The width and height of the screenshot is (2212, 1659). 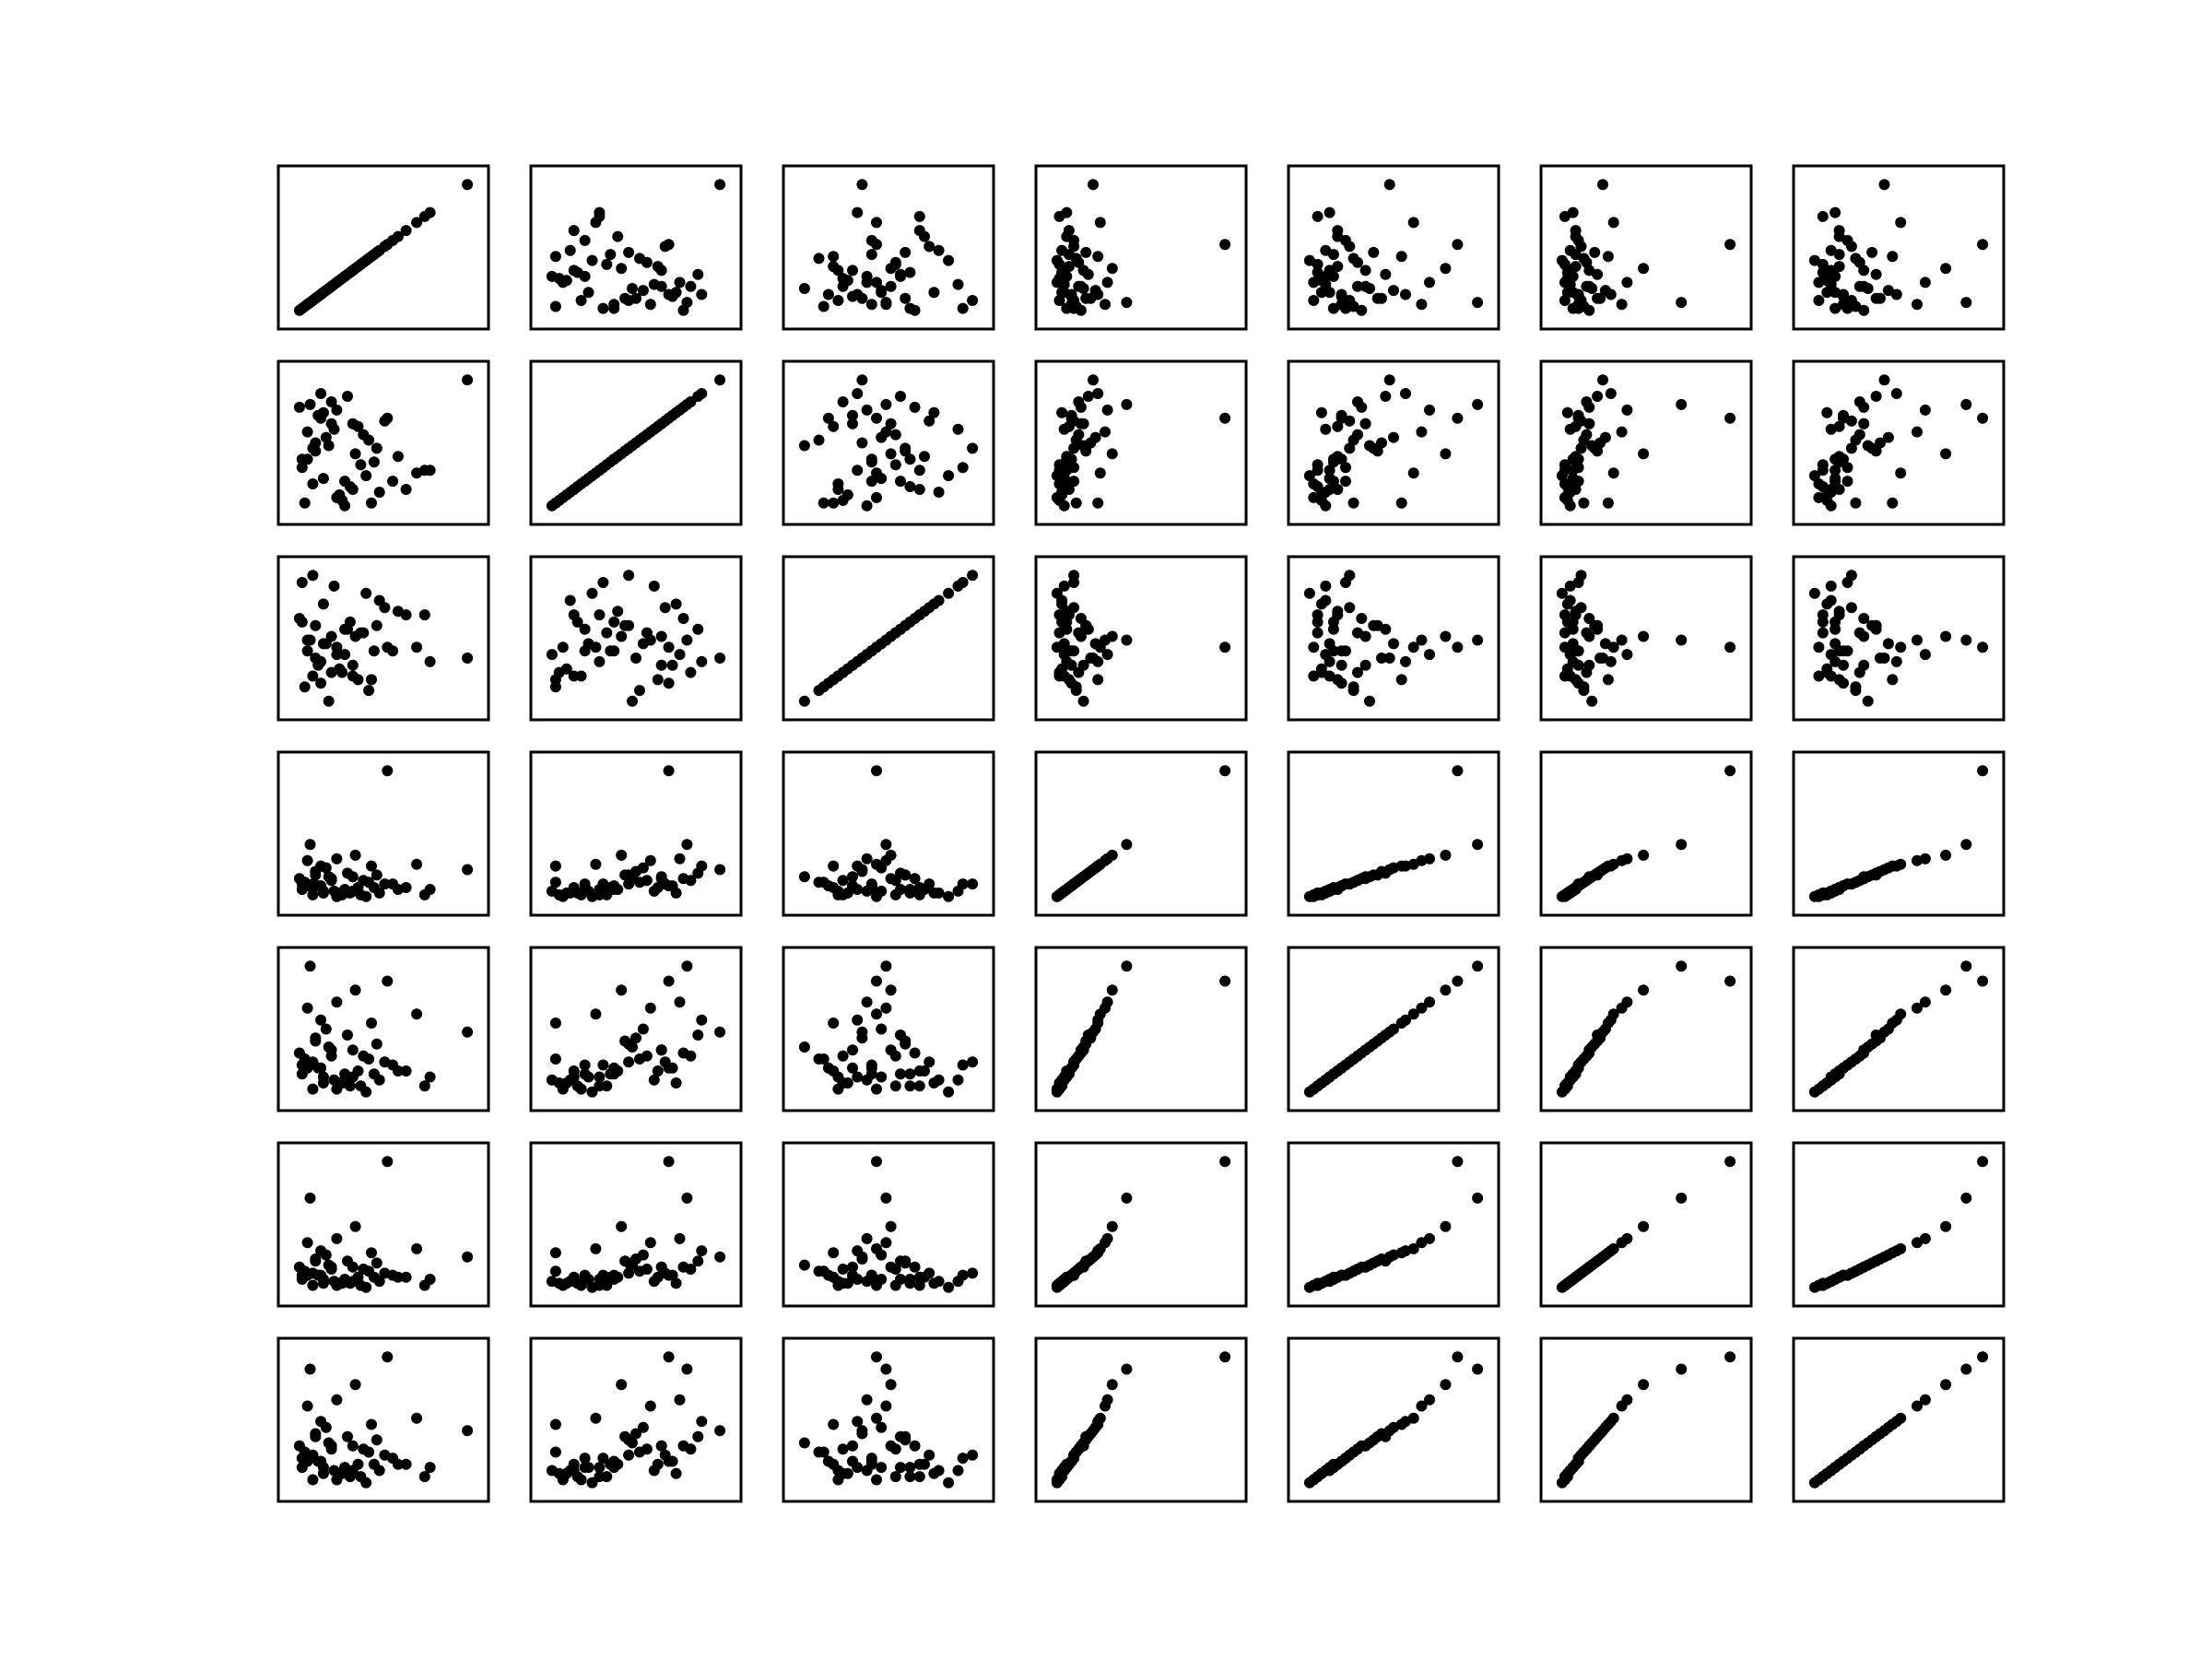 I want to click on scatter-panel-r4-c6, so click(x=1646, y=833).